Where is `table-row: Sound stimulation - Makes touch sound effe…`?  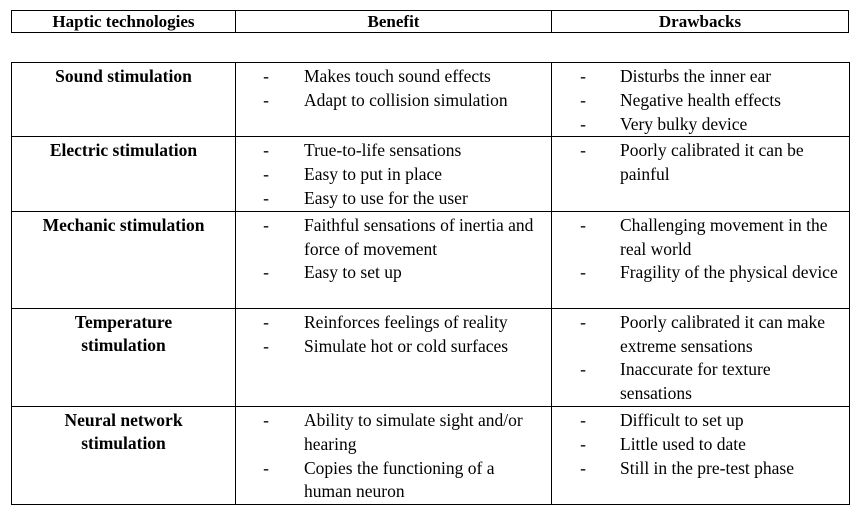 table-row: Sound stimulation - Makes touch sound effe… is located at coordinates (430, 99).